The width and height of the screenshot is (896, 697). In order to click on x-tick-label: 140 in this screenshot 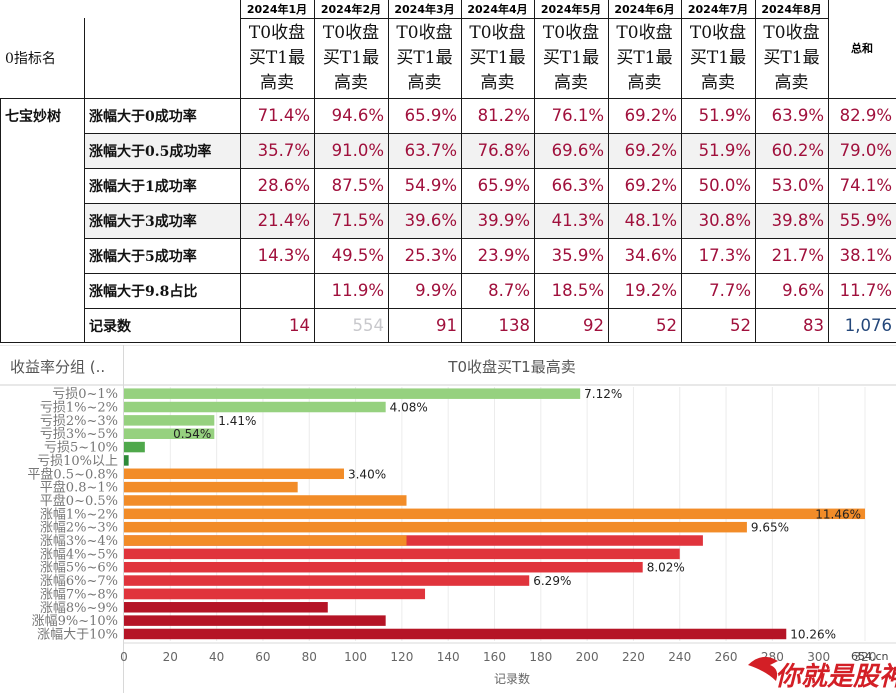, I will do `click(448, 657)`.